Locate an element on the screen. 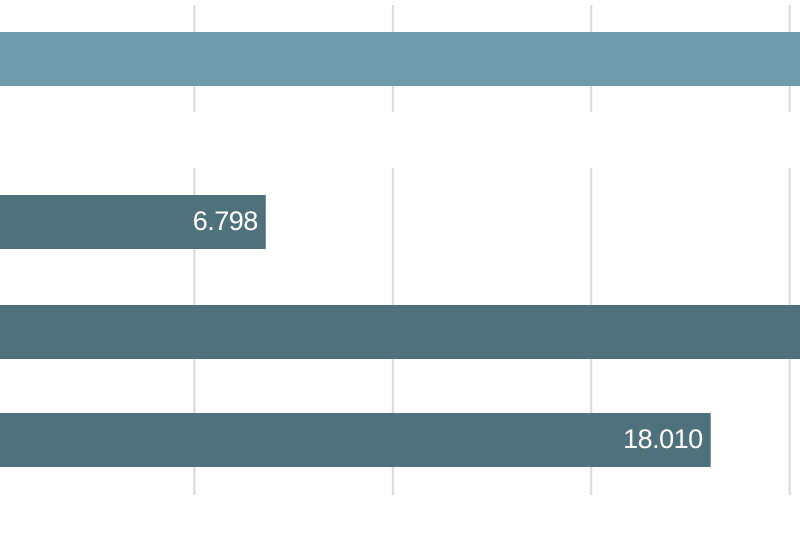  value-label: 6.798 is located at coordinates (225, 221).